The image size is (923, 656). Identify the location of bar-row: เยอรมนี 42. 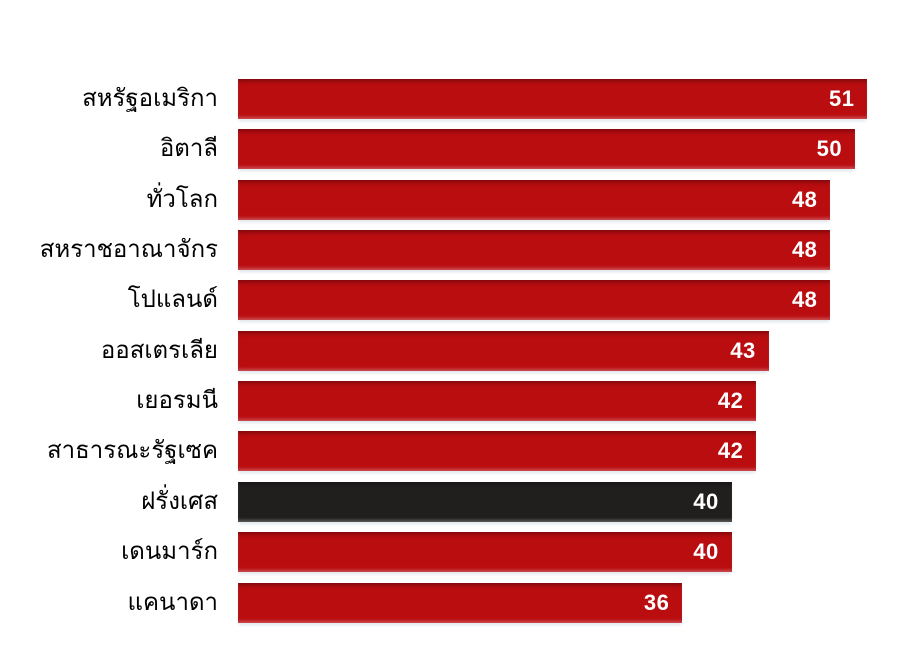
(461, 401).